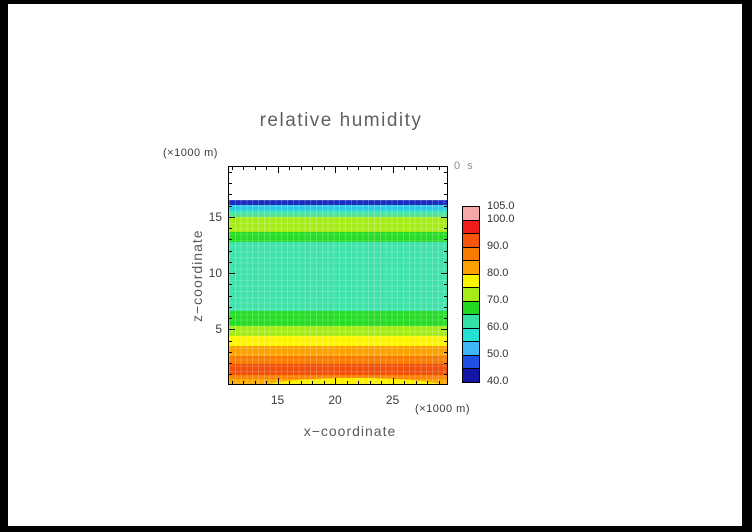 Image resolution: width=752 pixels, height=532 pixels. What do you see at coordinates (498, 300) in the screenshot?
I see `colorbar-label: 70.0` at bounding box center [498, 300].